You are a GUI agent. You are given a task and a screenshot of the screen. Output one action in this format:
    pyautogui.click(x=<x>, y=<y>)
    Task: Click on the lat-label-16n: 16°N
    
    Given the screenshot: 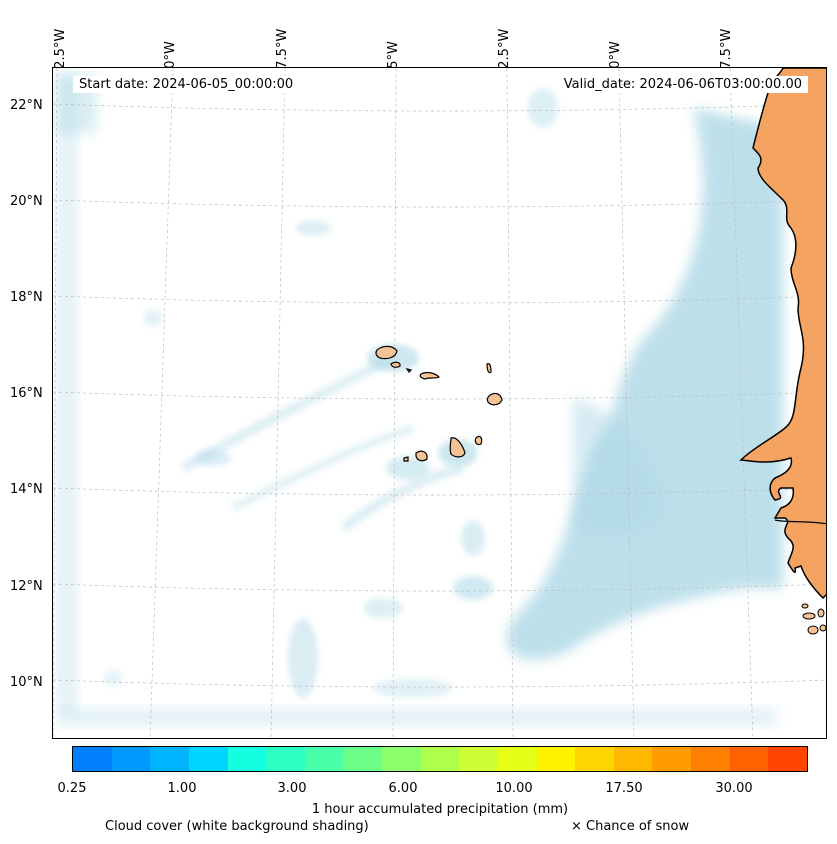 What is the action you would take?
    pyautogui.click(x=26, y=393)
    